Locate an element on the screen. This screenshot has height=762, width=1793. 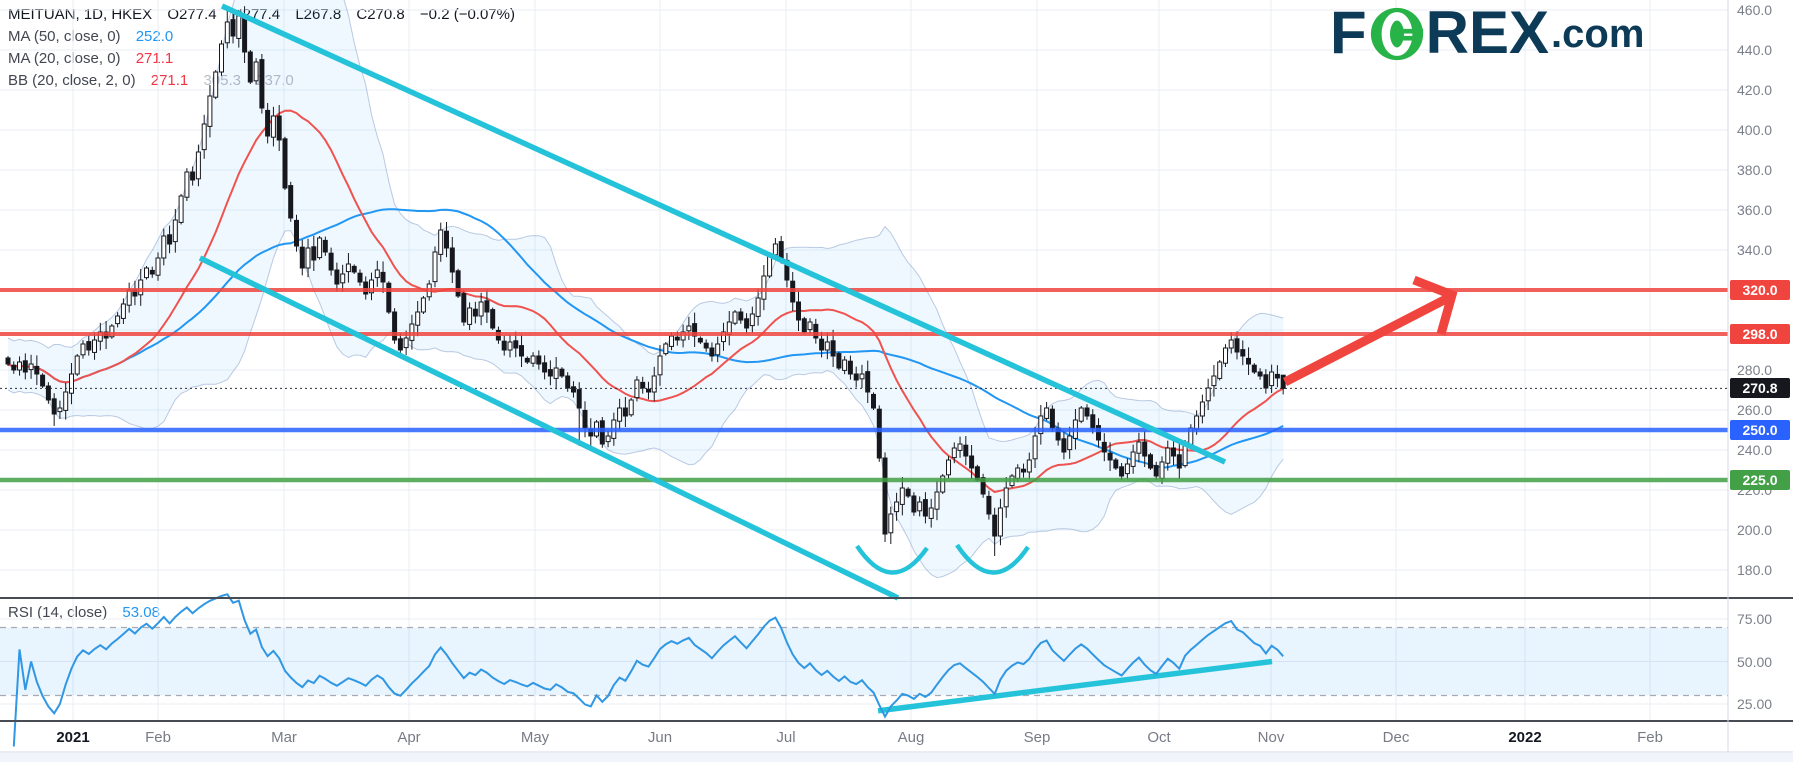
time-axis-label: Dec is located at coordinates (1396, 737).